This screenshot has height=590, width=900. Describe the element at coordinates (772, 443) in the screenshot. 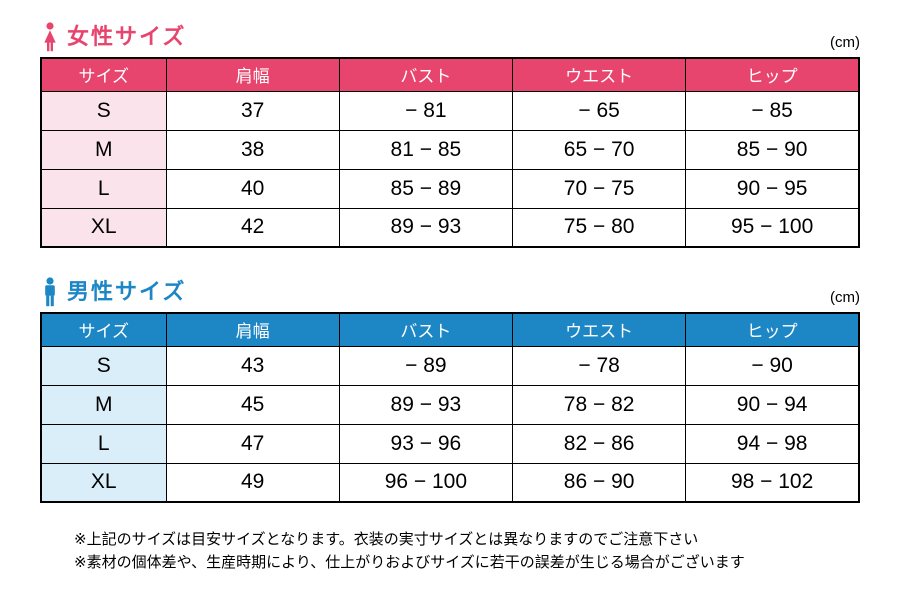

I see `cell-hip: 94 − 98` at that location.